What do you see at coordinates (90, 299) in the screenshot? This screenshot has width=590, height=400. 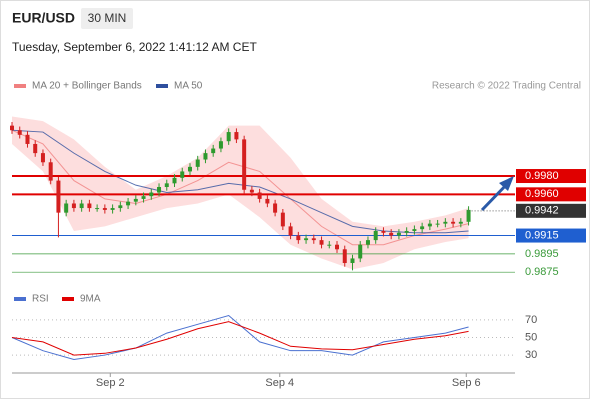 I see `legend-label: 9MA` at bounding box center [90, 299].